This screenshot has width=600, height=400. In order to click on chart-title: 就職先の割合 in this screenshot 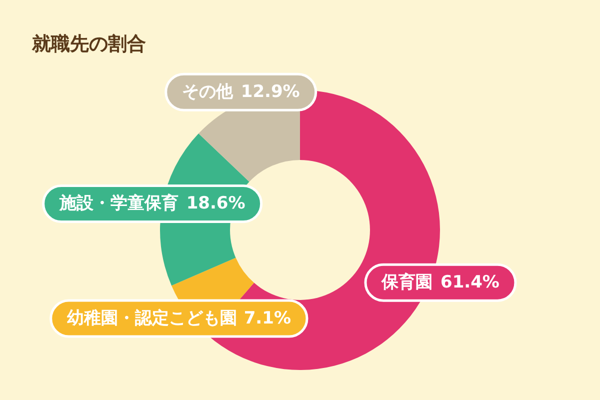, I will do `click(88, 44)`.